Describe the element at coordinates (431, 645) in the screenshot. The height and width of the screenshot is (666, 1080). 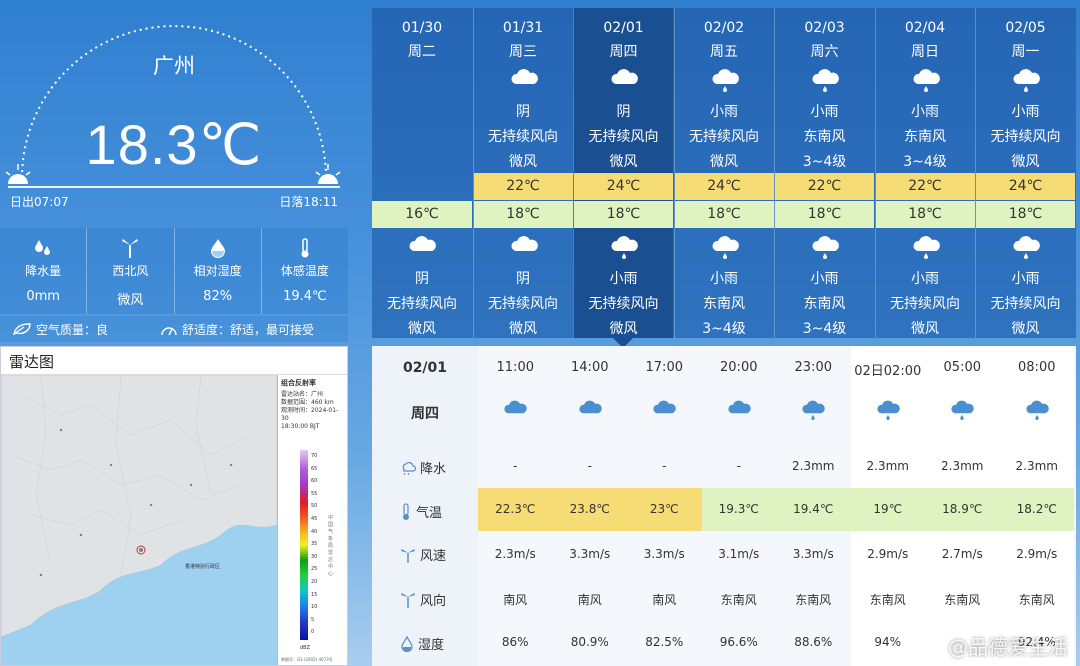
I see `row-label-text: 湿度` at that location.